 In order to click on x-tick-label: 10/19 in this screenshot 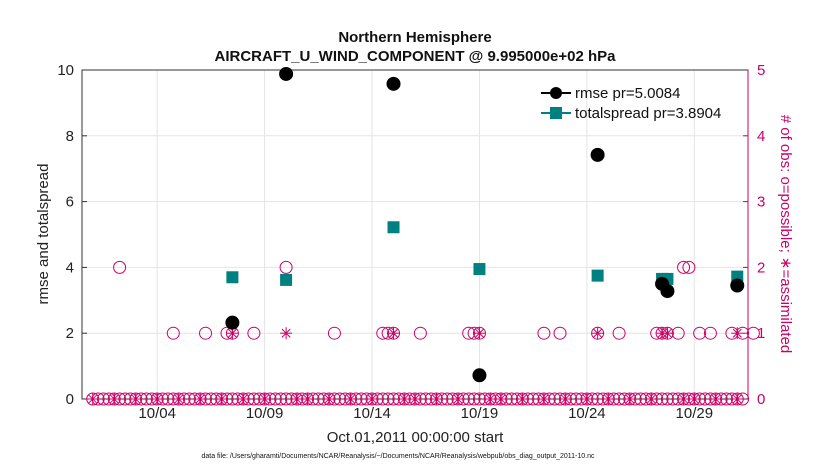, I will do `click(480, 413)`.